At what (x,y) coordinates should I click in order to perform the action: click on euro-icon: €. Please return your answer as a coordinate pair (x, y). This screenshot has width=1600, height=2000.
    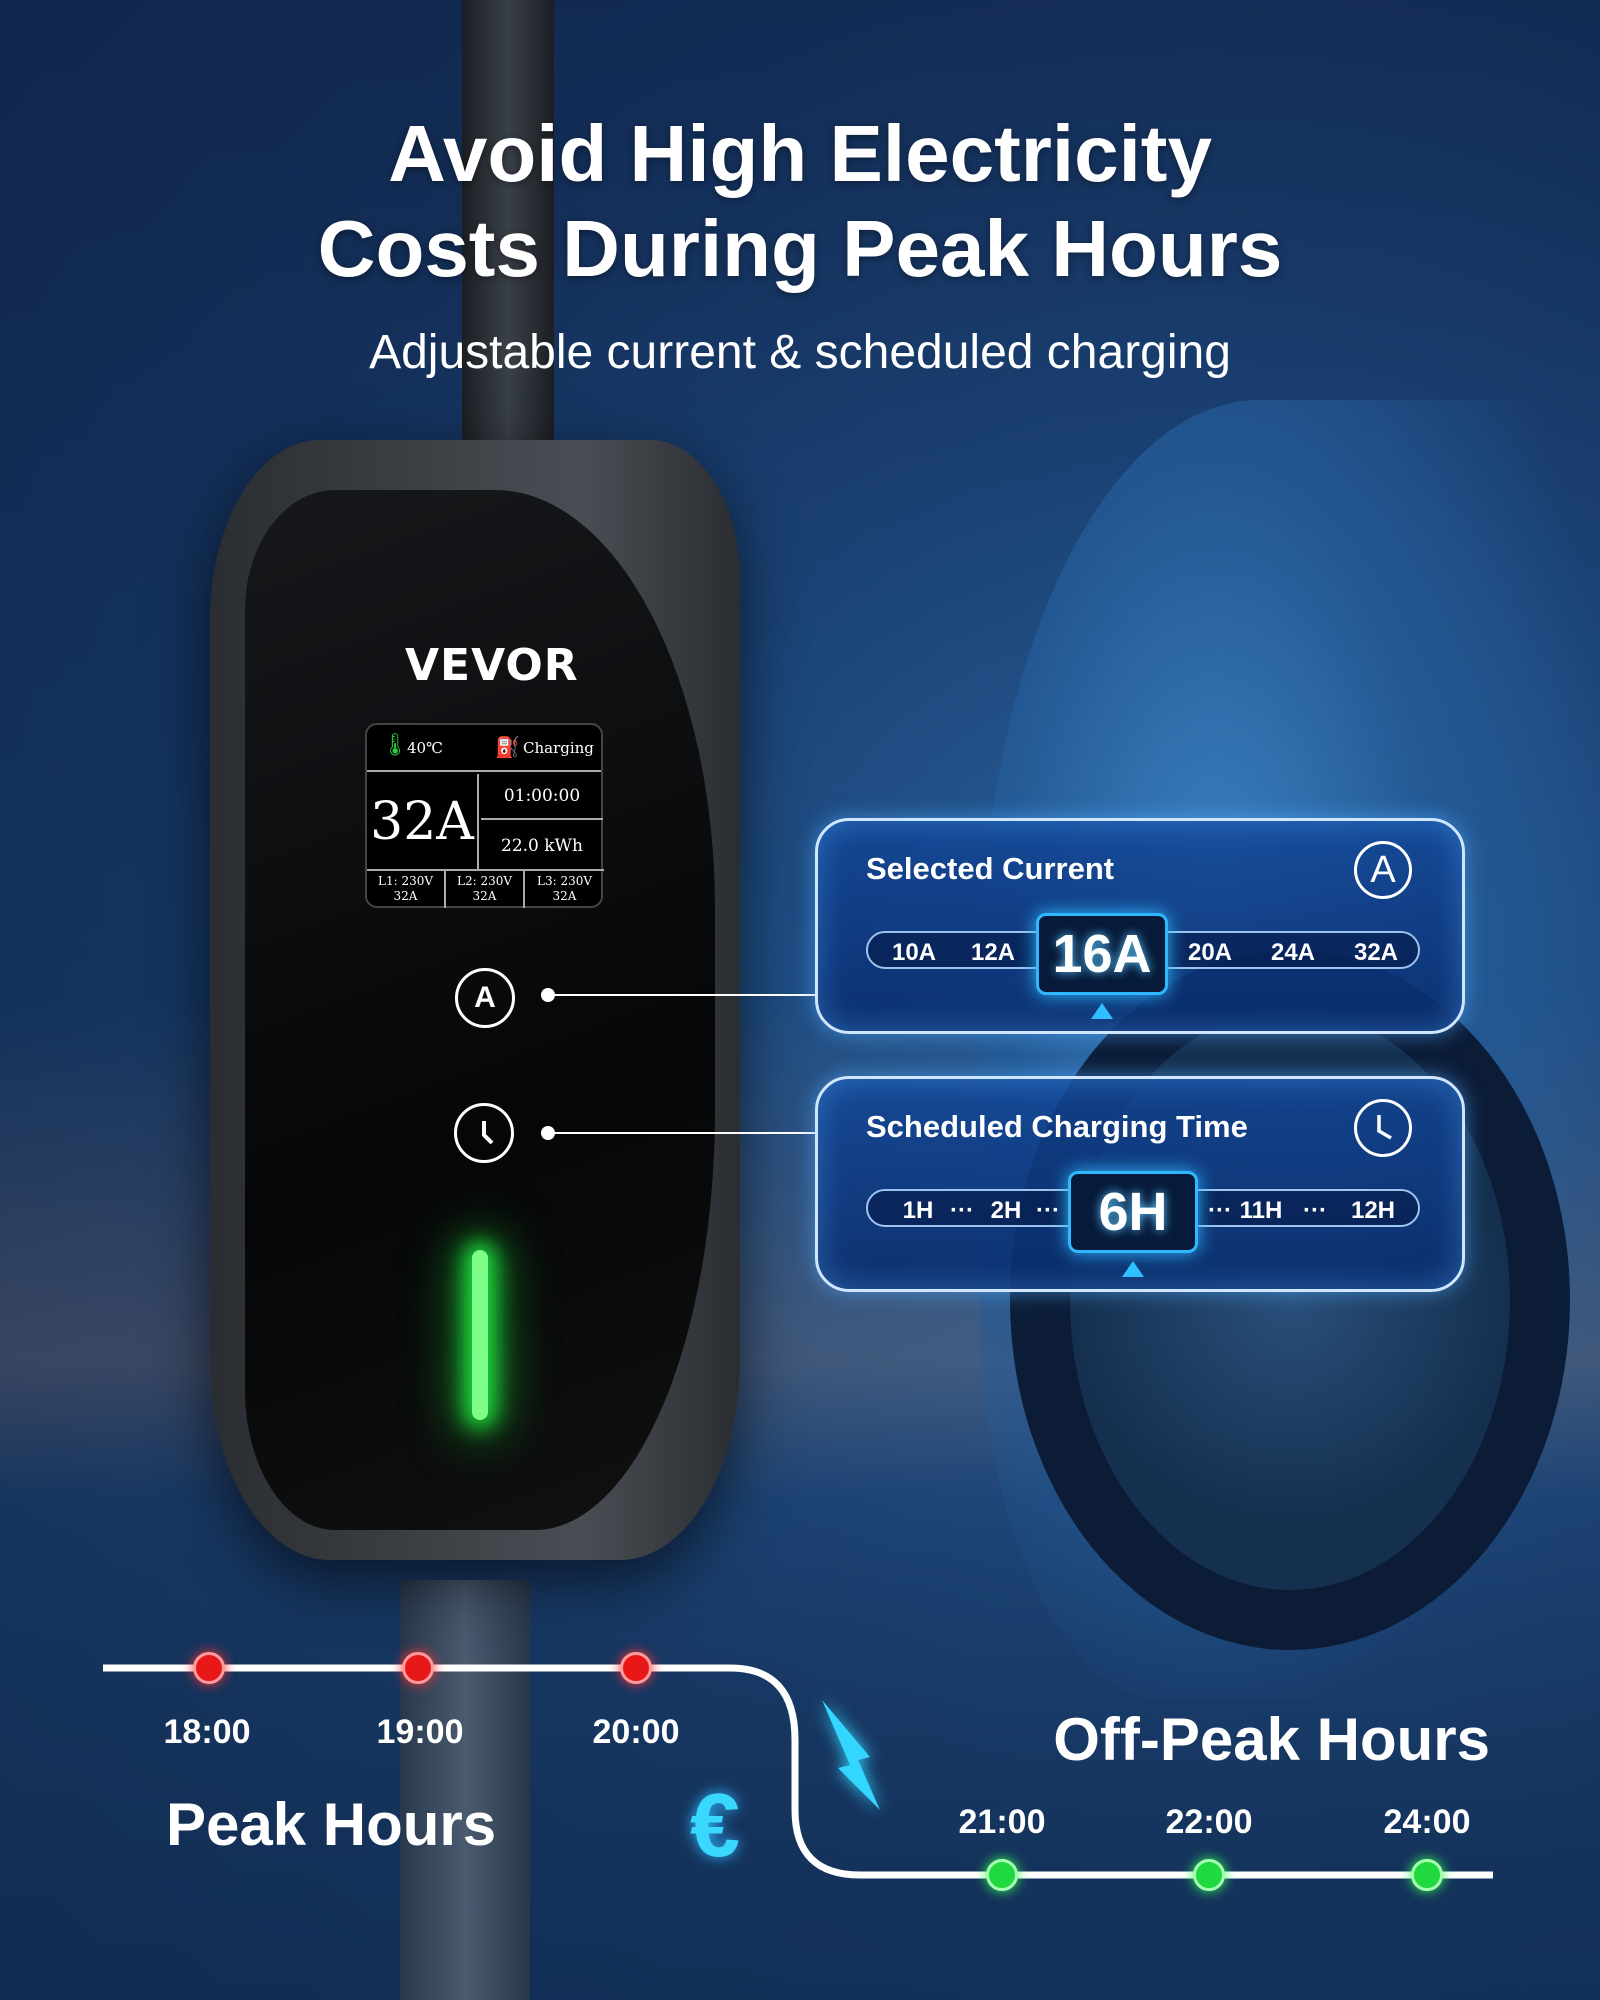
    Looking at the image, I should click on (715, 1826).